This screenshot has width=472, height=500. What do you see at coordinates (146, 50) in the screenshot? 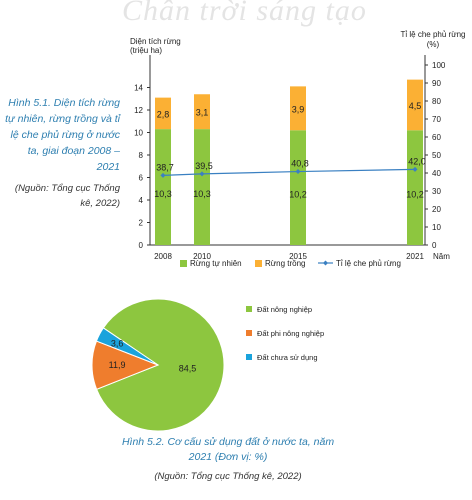
I see `y-axis-title-unit: (triệu ha)` at bounding box center [146, 50].